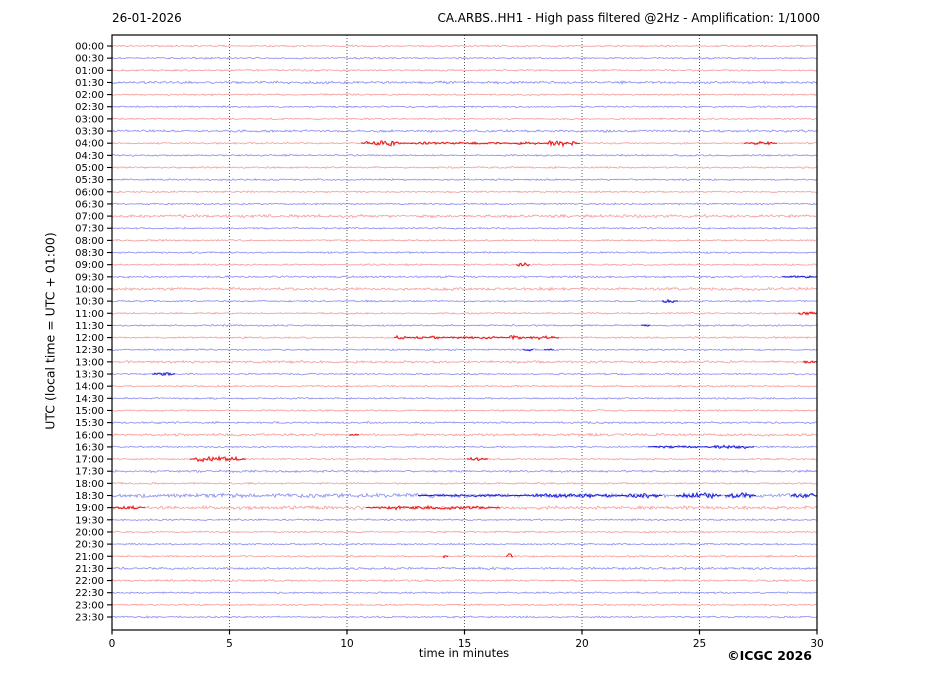 The image size is (927, 696). I want to click on y-tick-label: 18:00, so click(89, 484).